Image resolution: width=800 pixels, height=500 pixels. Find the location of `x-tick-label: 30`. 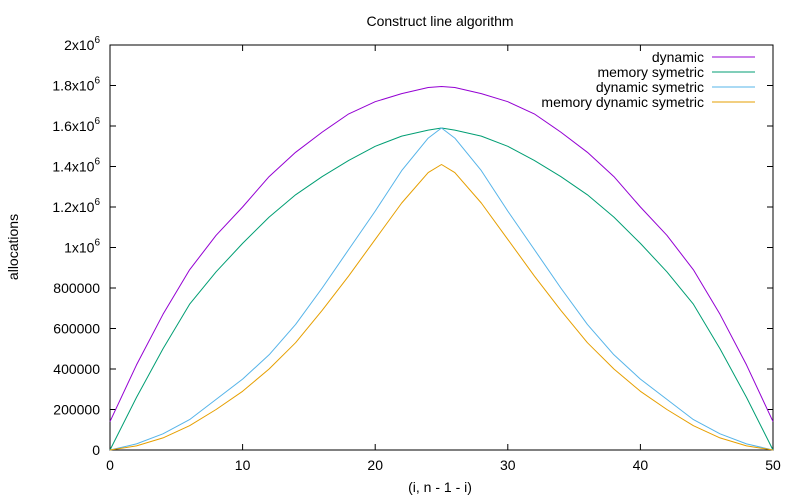

x-tick-label: 30 is located at coordinates (508, 465).